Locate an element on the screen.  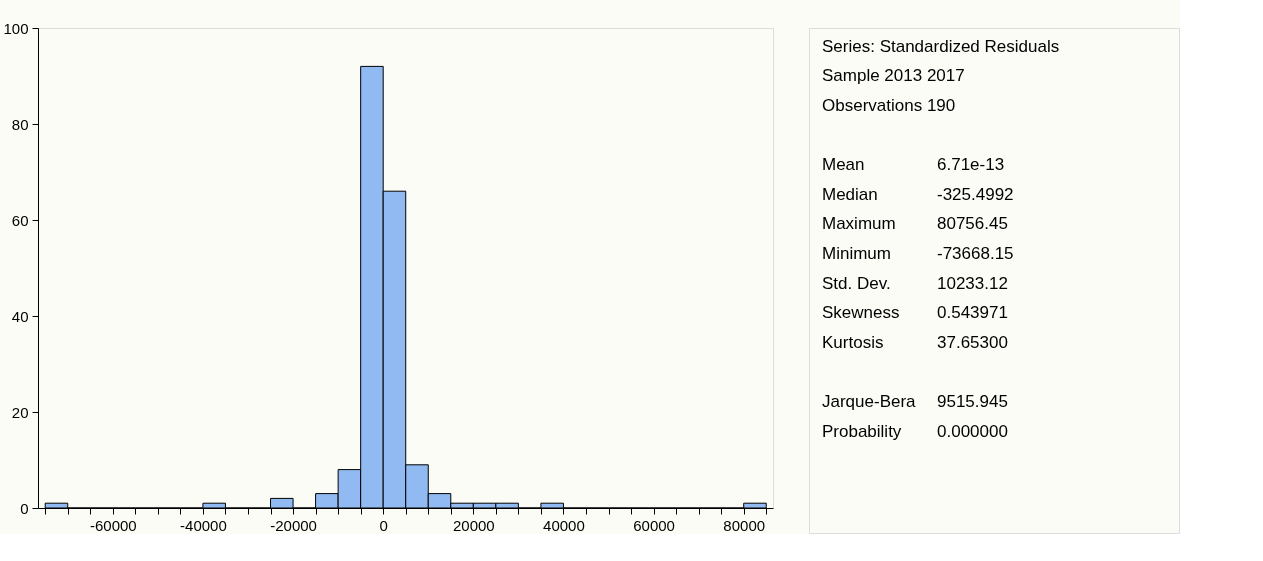
text: 0.543971 is located at coordinates (972, 313).